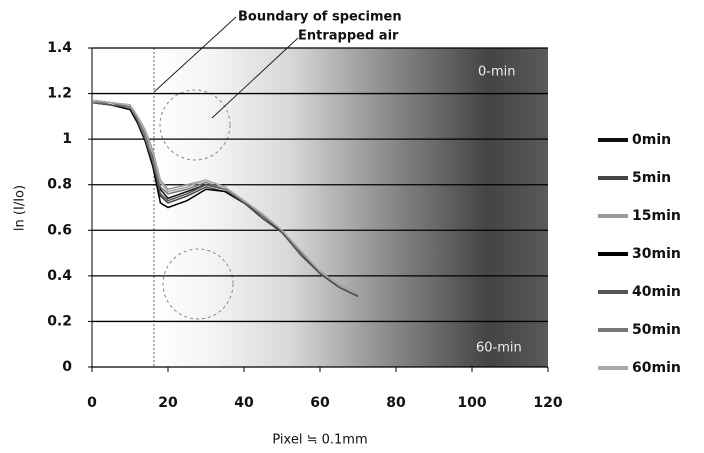 Image resolution: width=704 pixels, height=453 pixels. What do you see at coordinates (59, 321) in the screenshot?
I see `y-tick-label: 0.2` at bounding box center [59, 321].